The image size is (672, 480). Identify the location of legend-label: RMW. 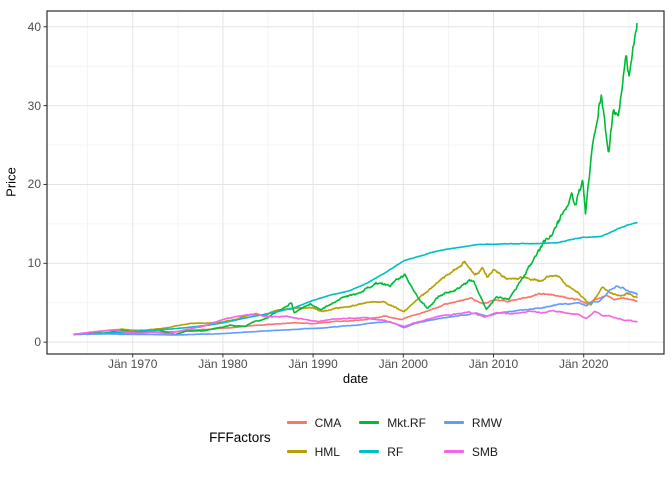
(486, 422).